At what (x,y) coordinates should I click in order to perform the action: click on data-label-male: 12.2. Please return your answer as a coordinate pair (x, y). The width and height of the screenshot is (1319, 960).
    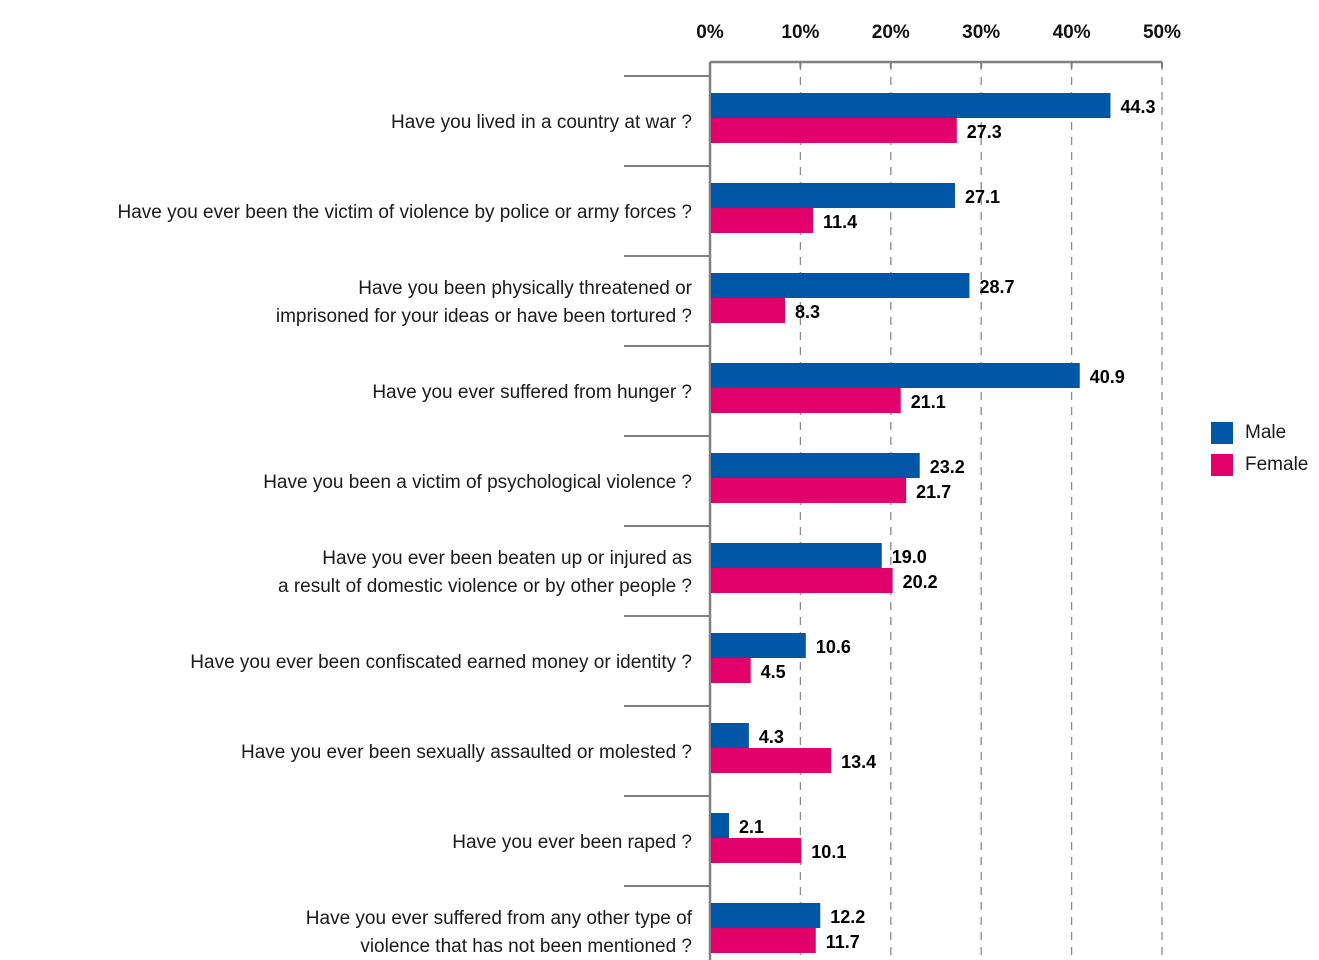
    Looking at the image, I should click on (847, 917).